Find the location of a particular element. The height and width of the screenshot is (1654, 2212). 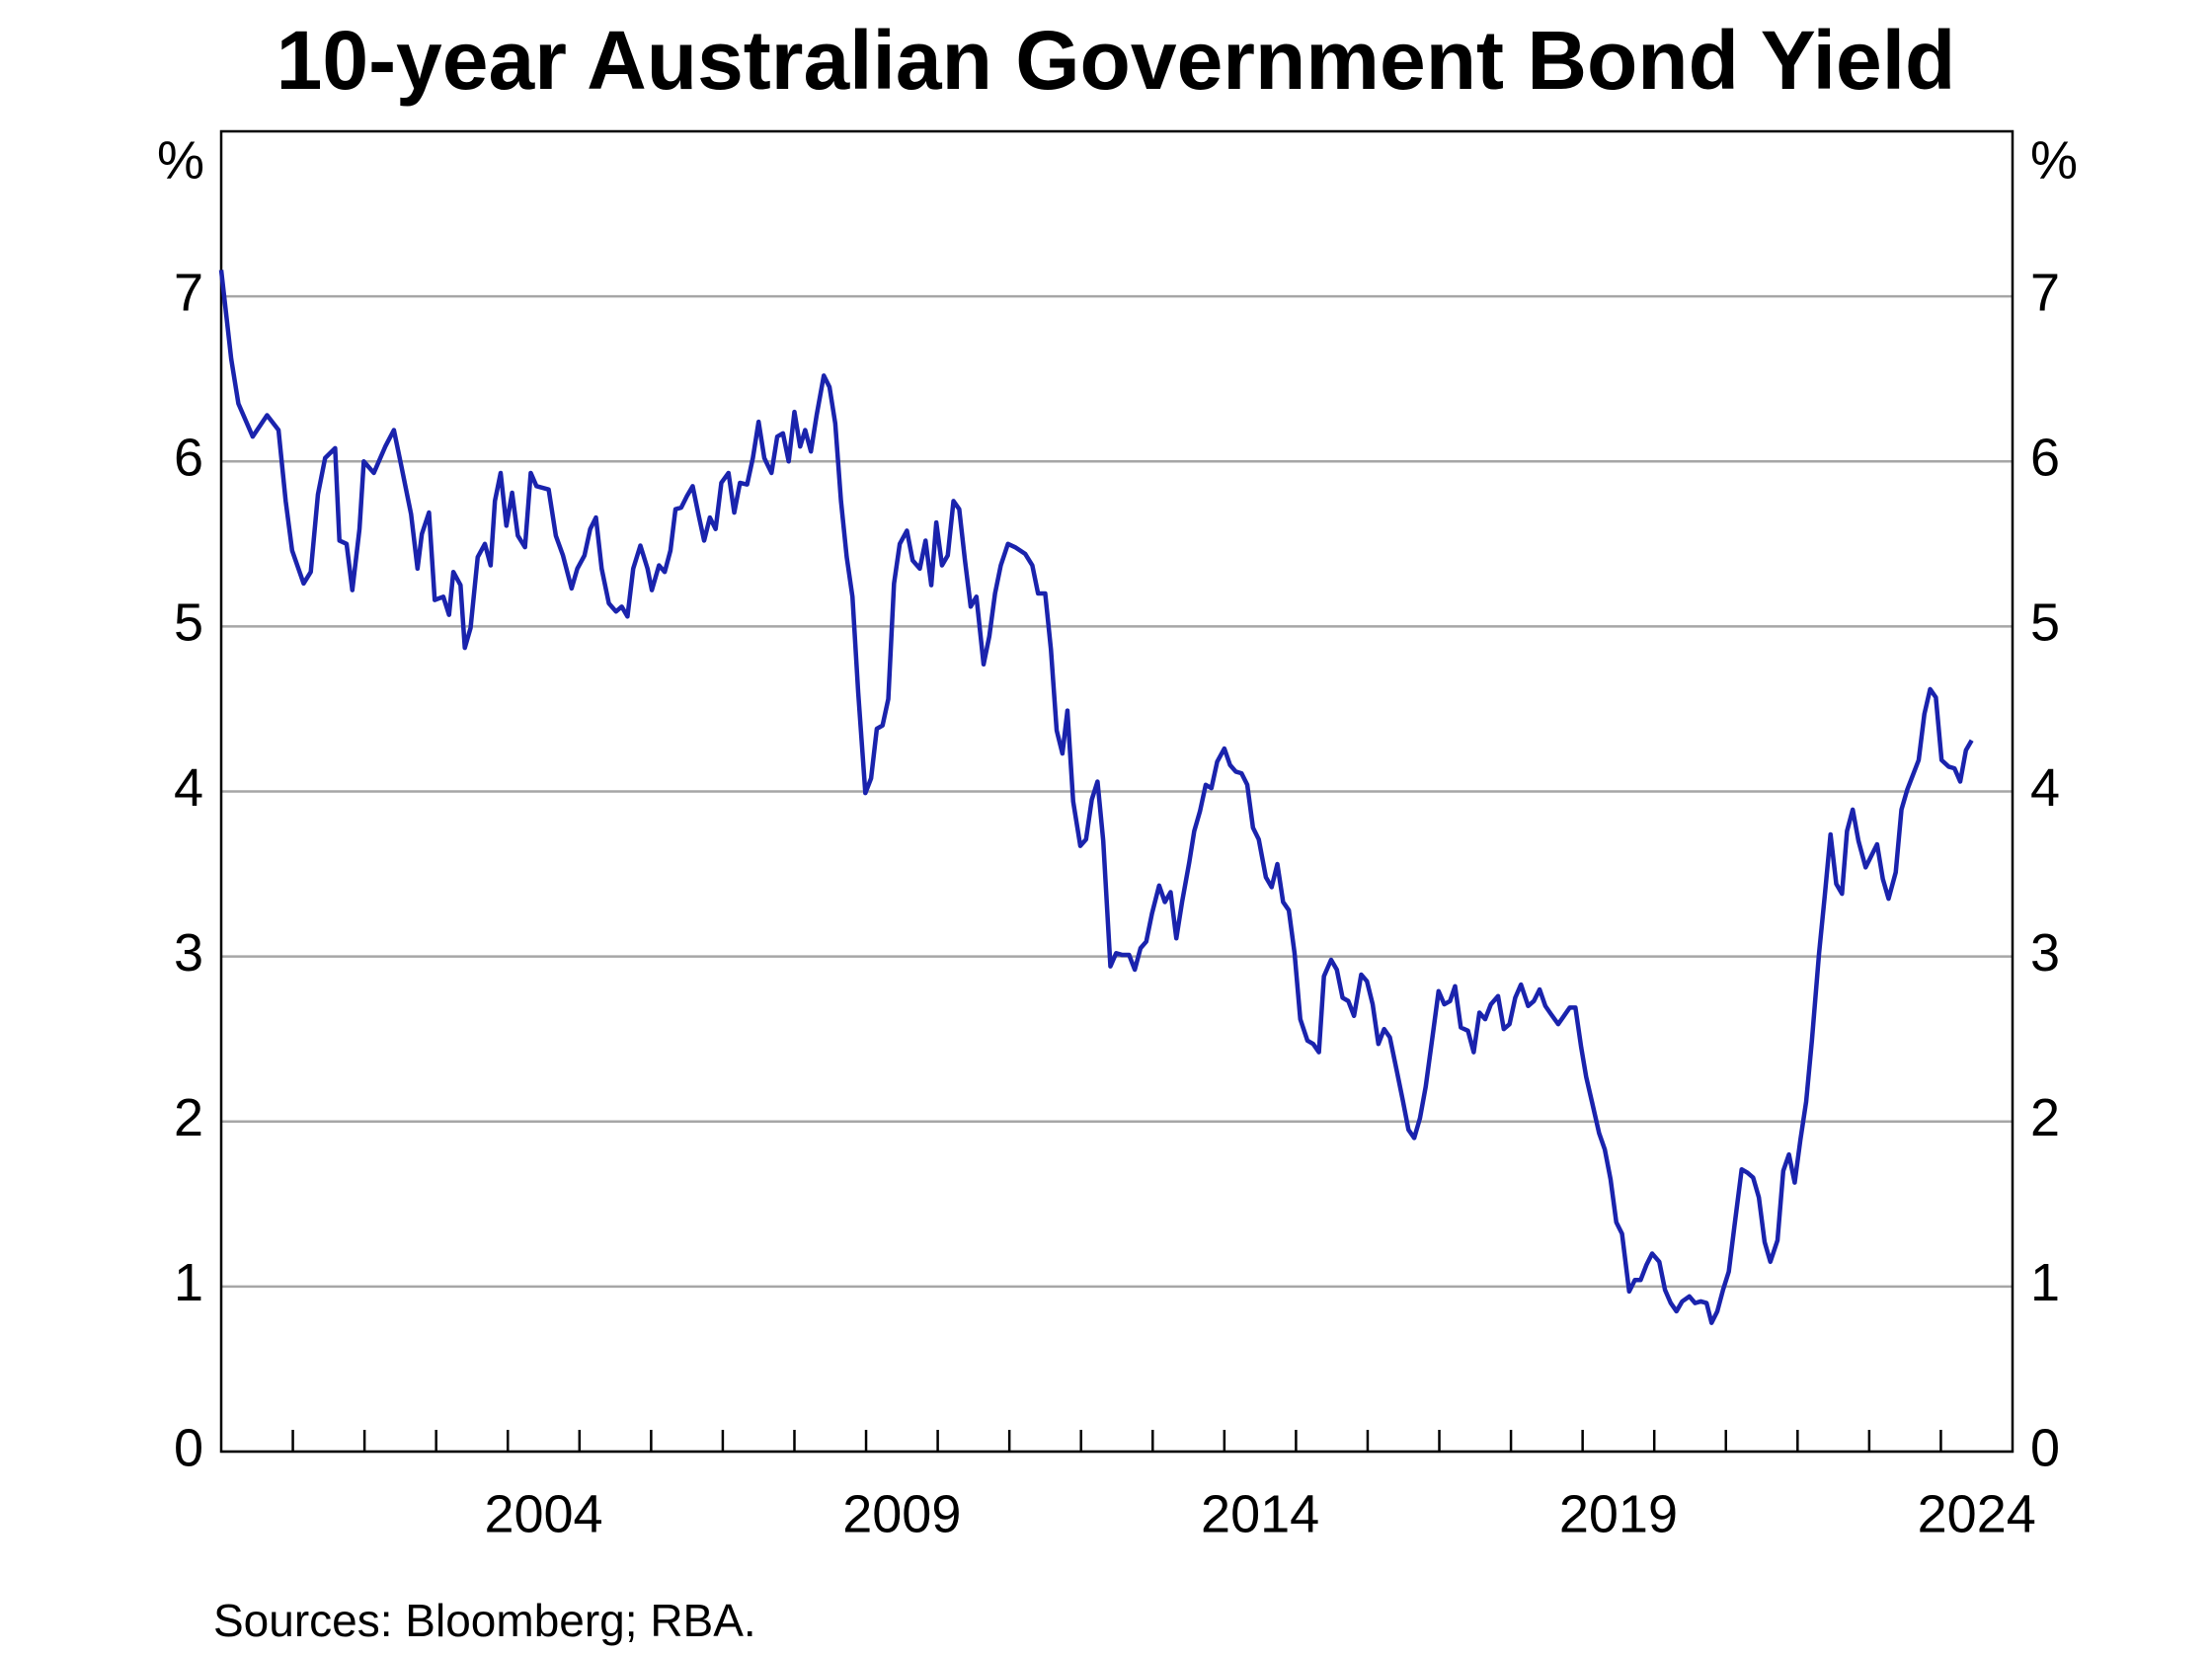

y-tick-label: 5 is located at coordinates (189, 623).